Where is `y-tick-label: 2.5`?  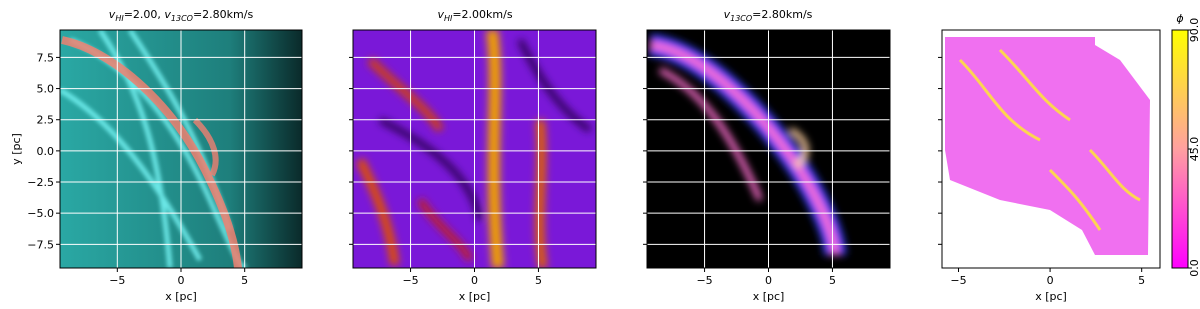 y-tick-label: 2.5 is located at coordinates (46, 120).